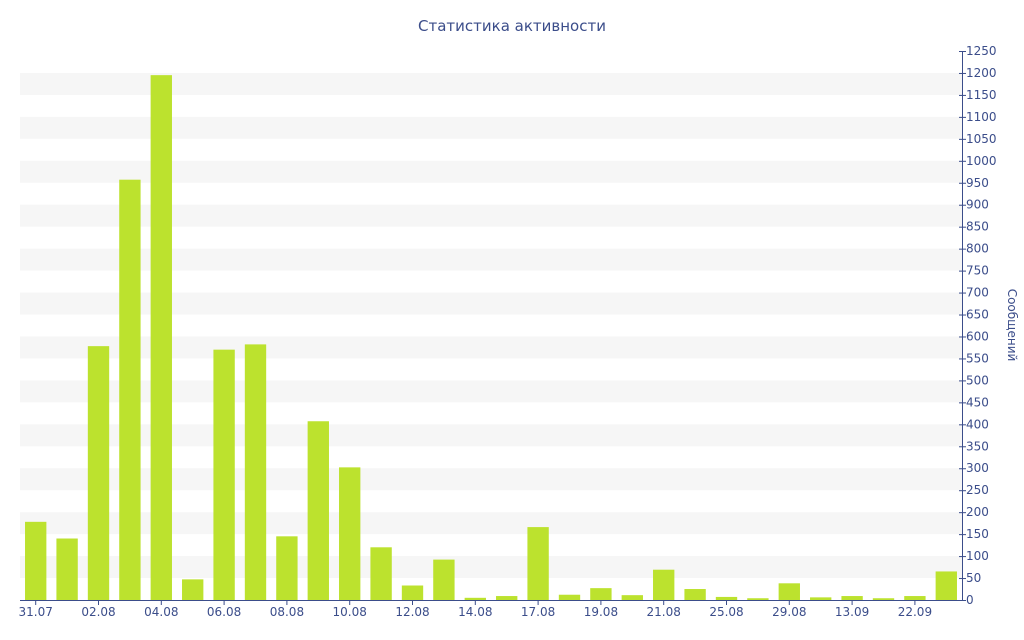 Image resolution: width=1024 pixels, height=640 pixels. I want to click on y-tick-label: 200, so click(977, 512).